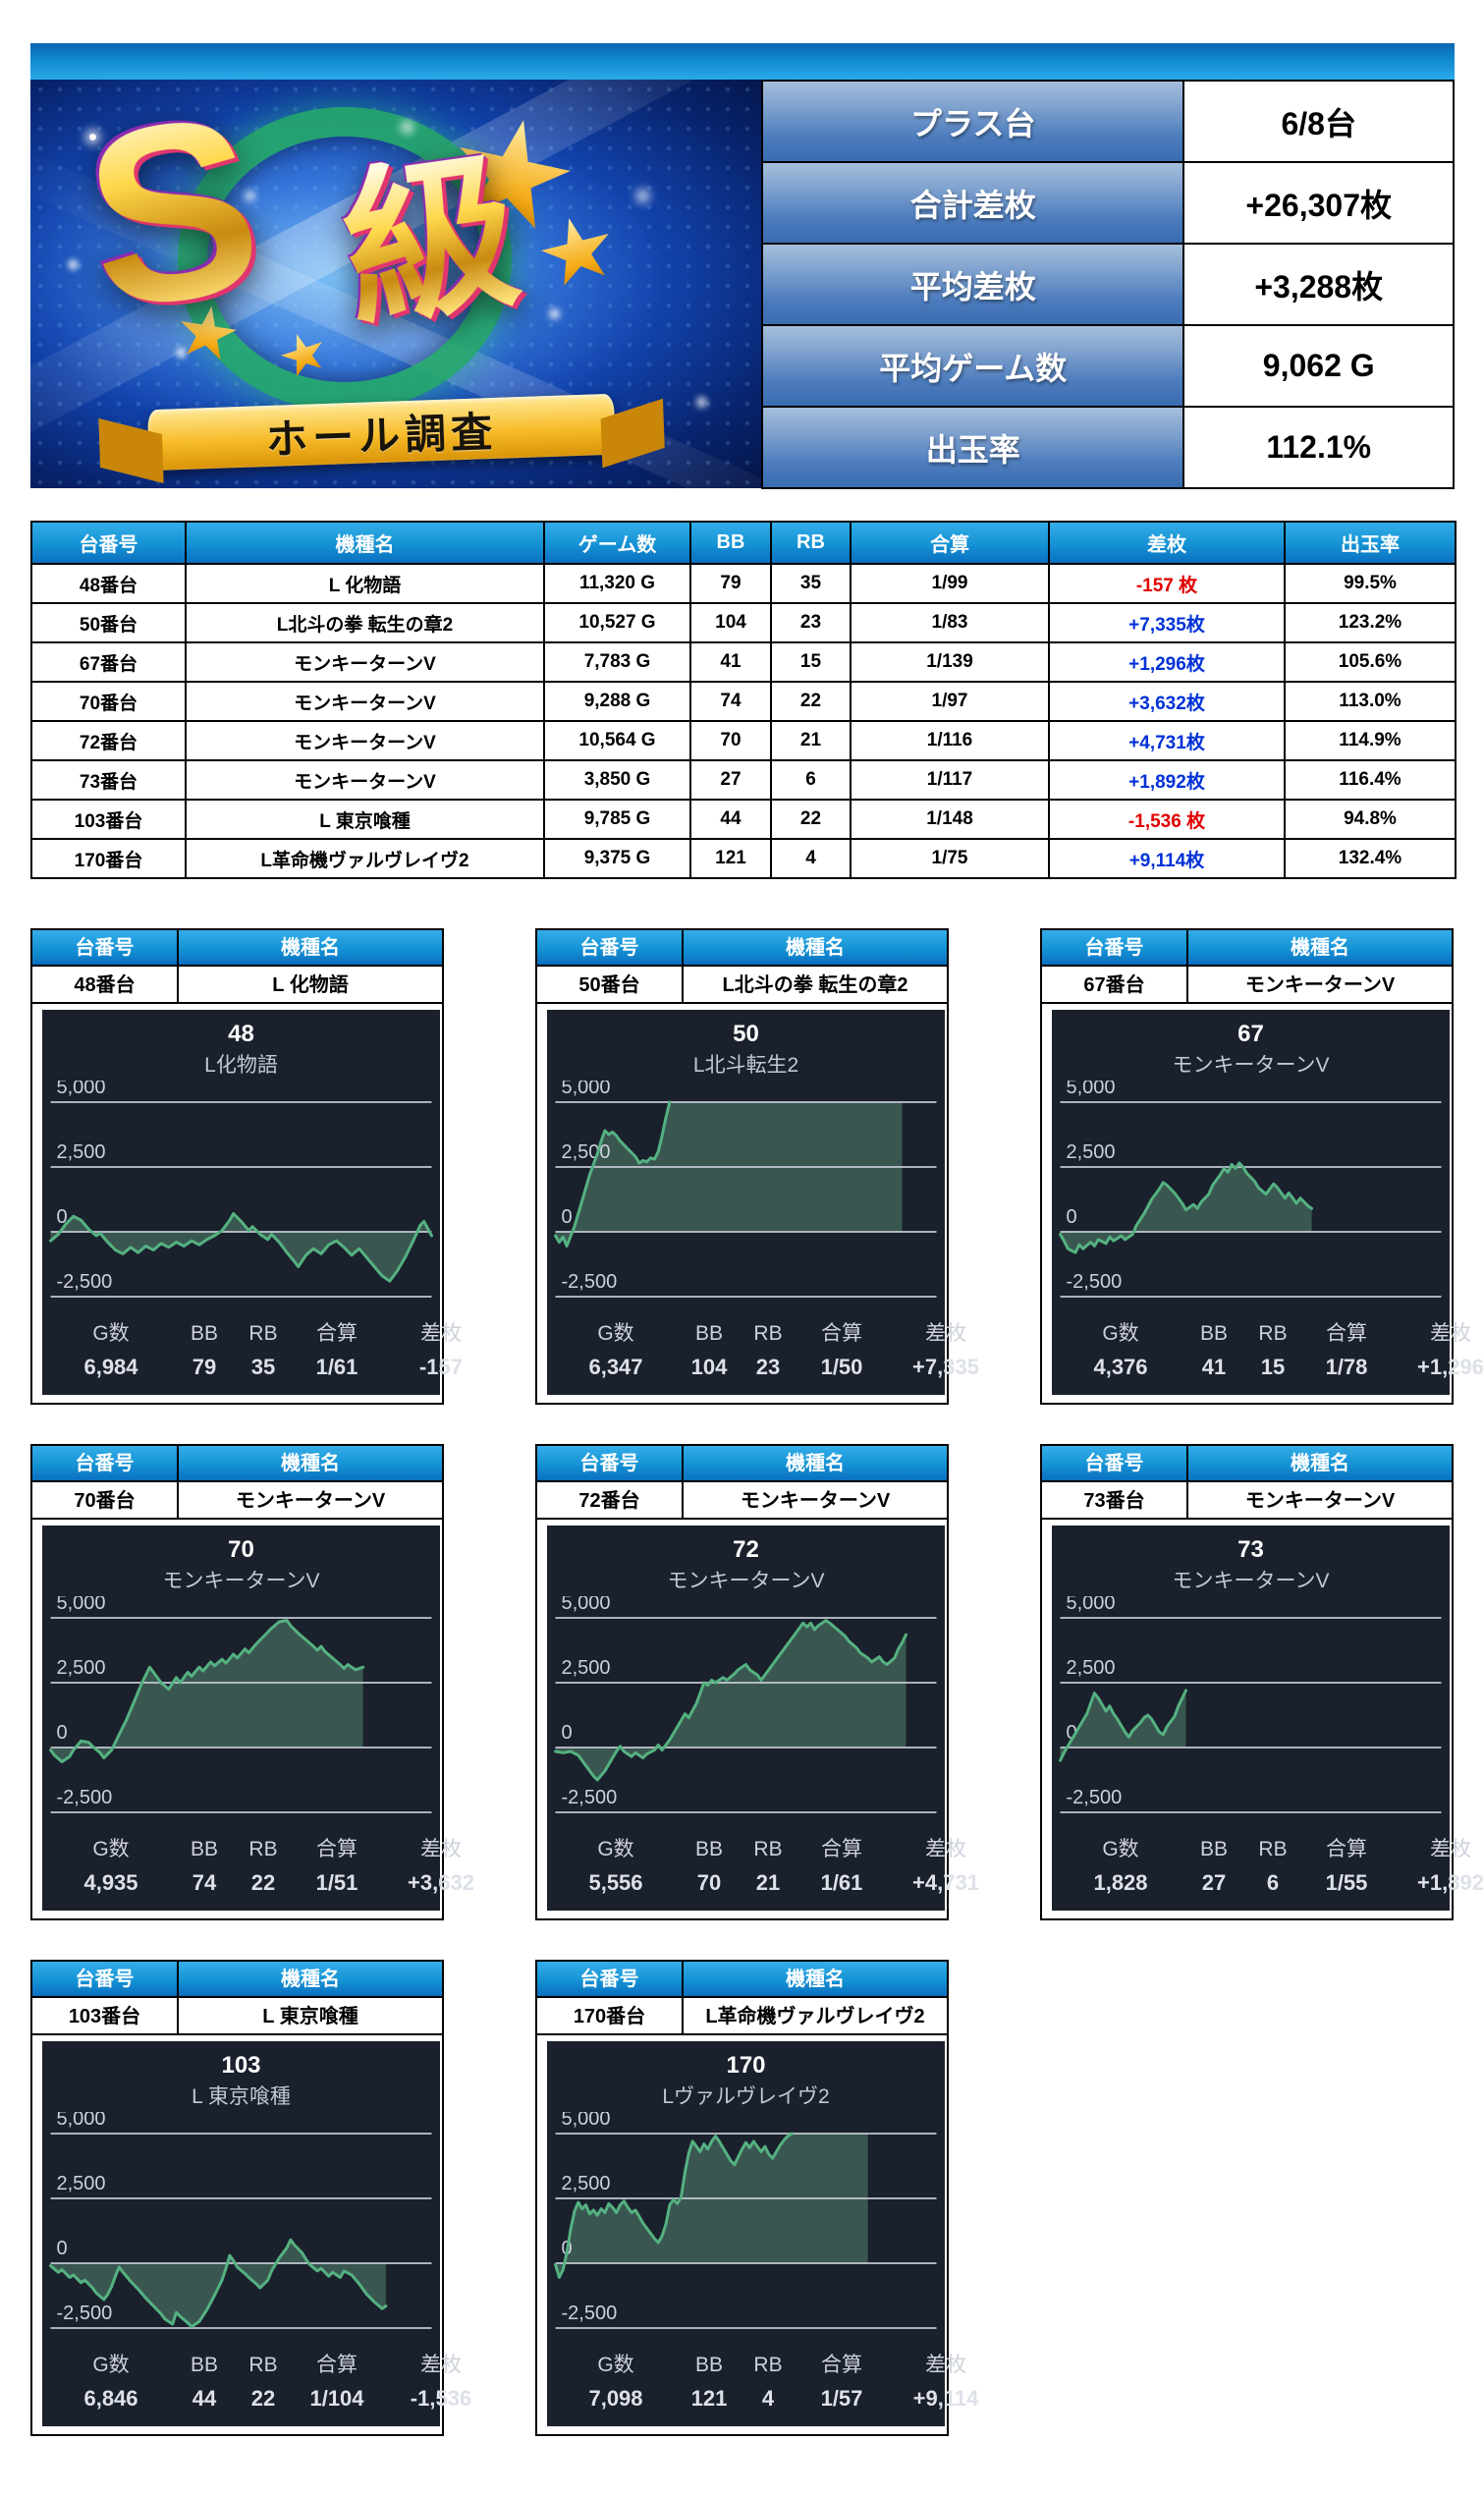  What do you see at coordinates (241, 2096) in the screenshot?
I see `panel-machine-name: L 東京喰種` at bounding box center [241, 2096].